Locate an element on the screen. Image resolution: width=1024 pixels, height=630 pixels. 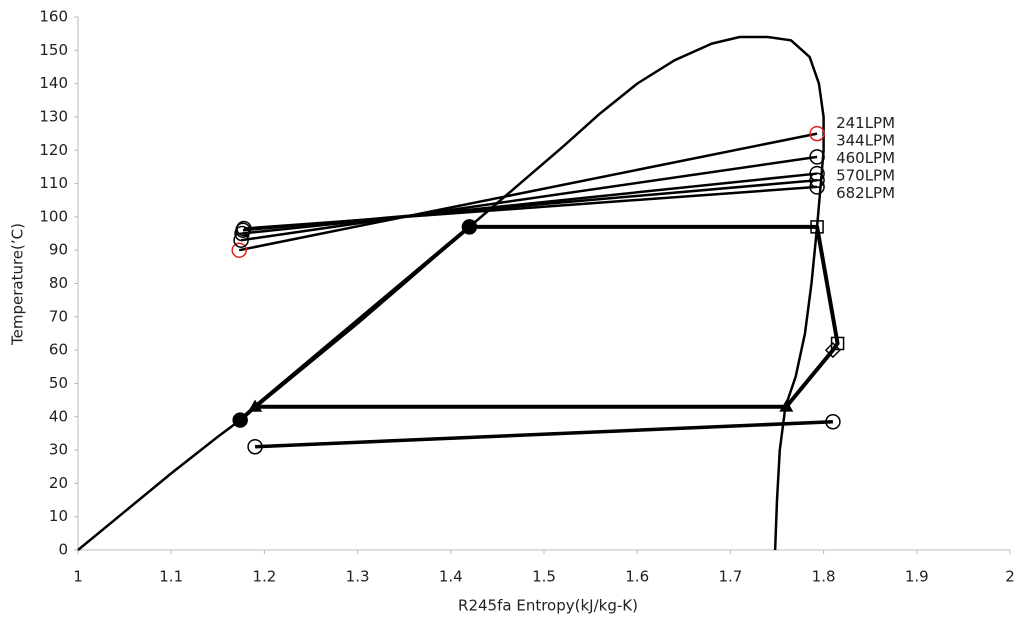
x-tick-label: 1.2 is located at coordinates (264, 577).